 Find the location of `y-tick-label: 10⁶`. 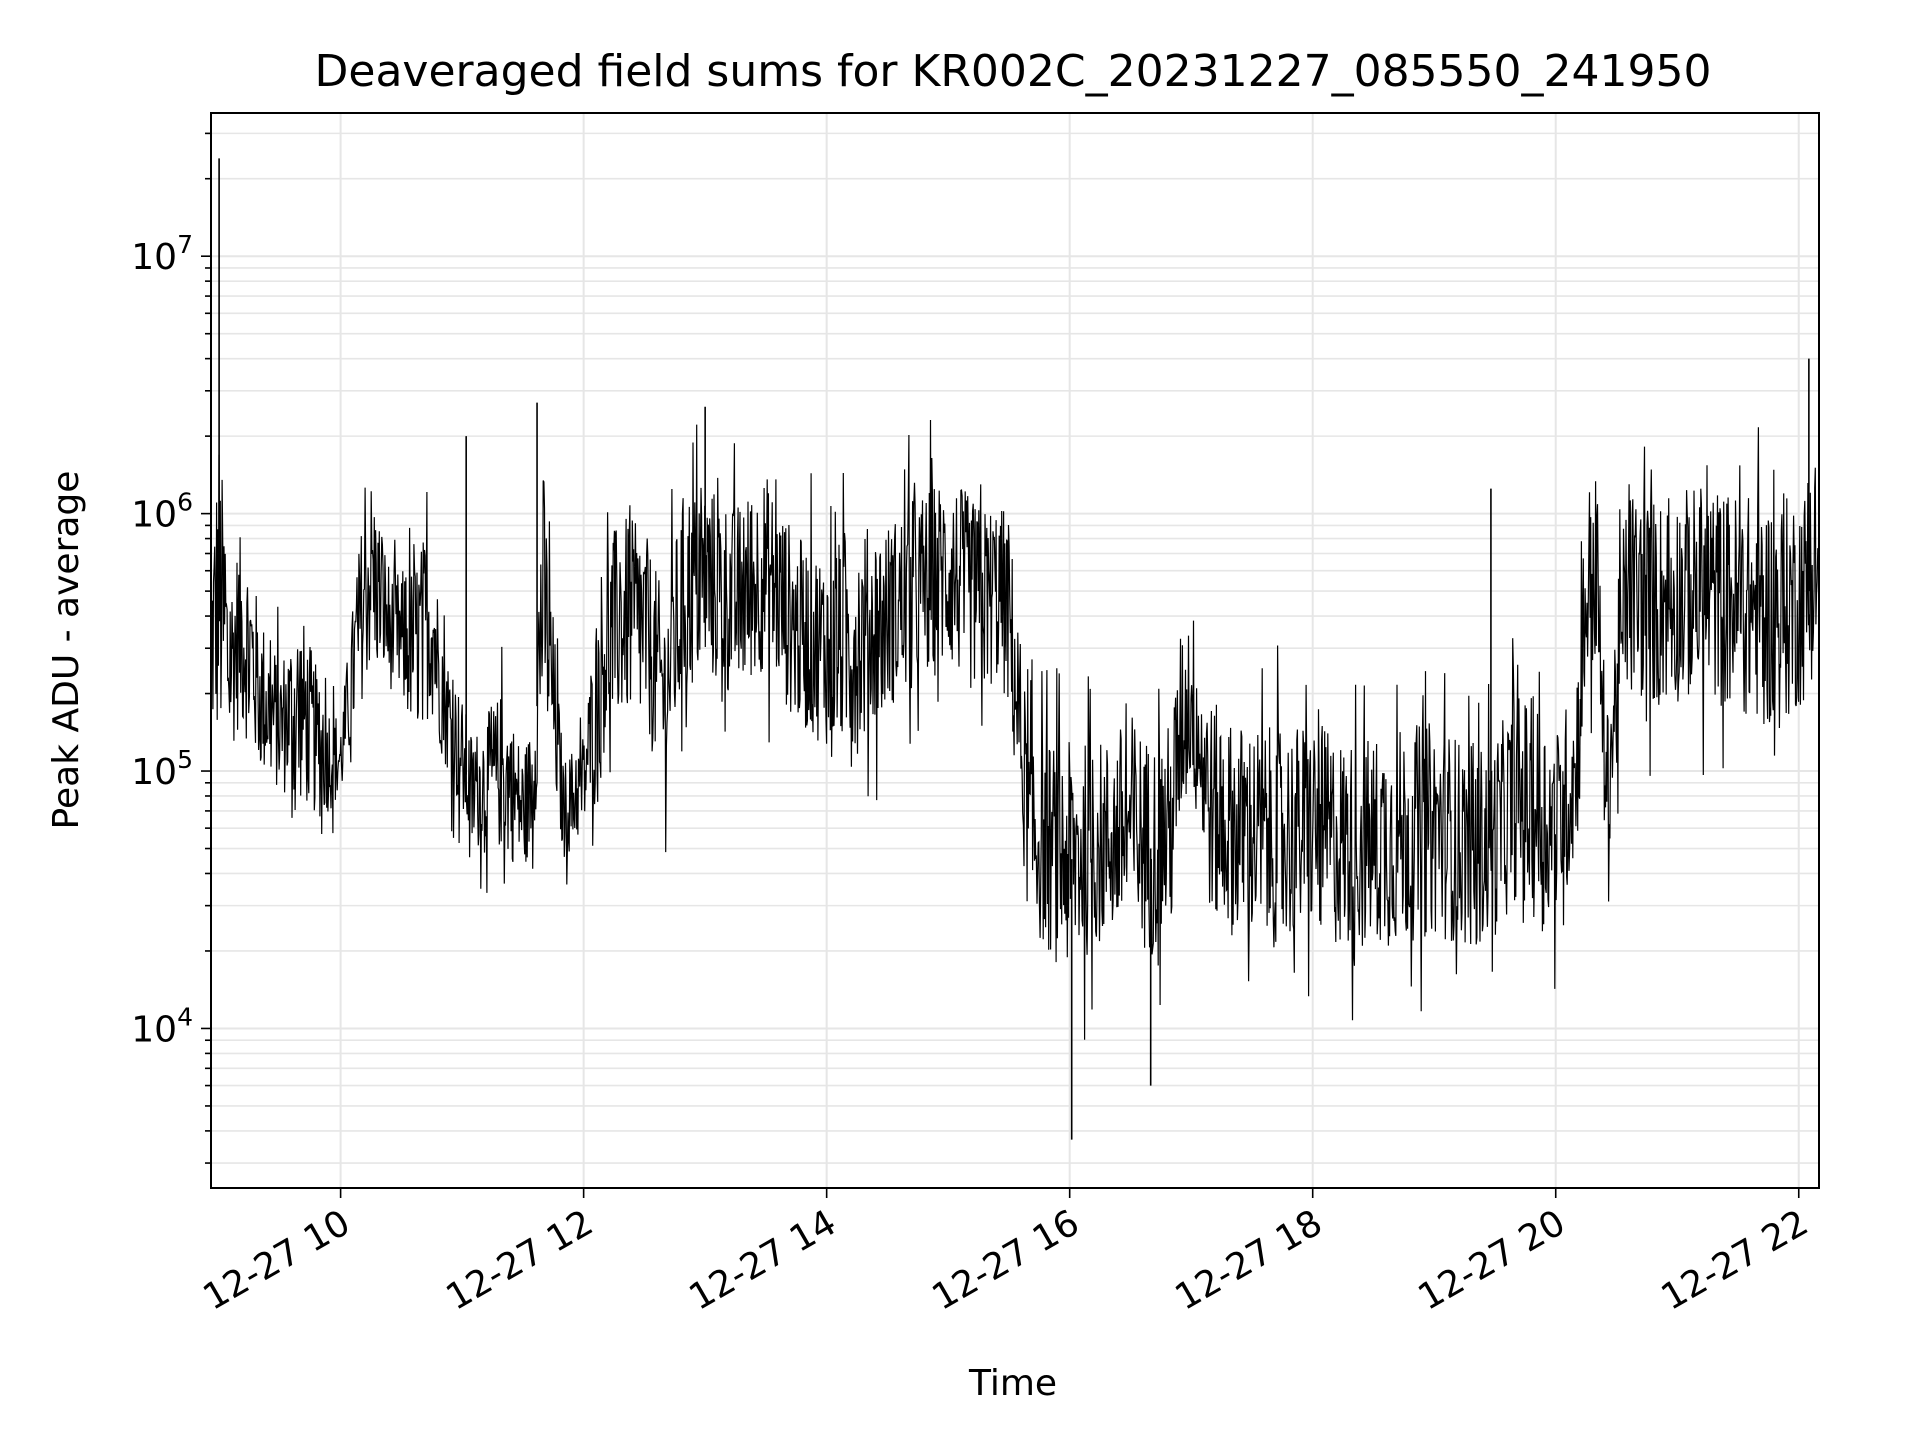

y-tick-label: 10⁶ is located at coordinates (162, 512).